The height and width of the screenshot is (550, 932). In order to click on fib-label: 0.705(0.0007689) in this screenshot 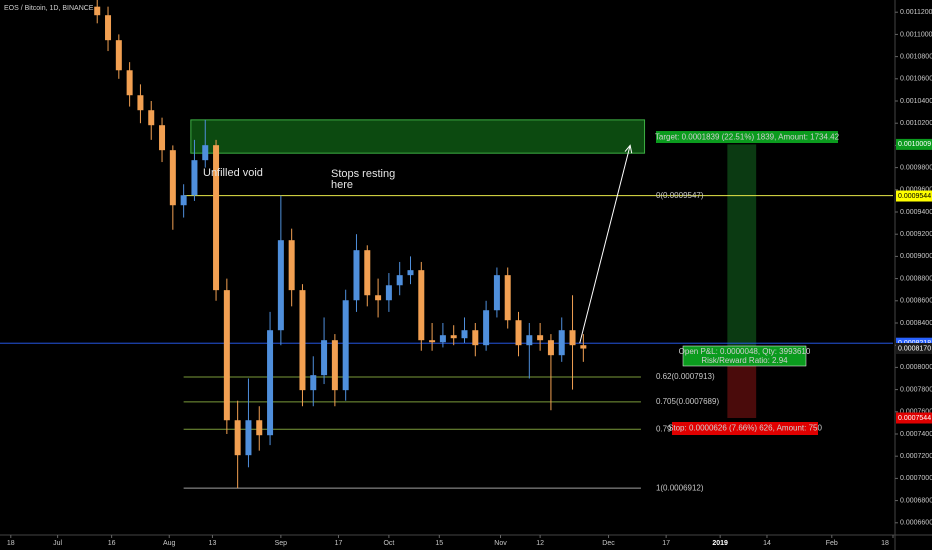, I will do `click(688, 401)`.